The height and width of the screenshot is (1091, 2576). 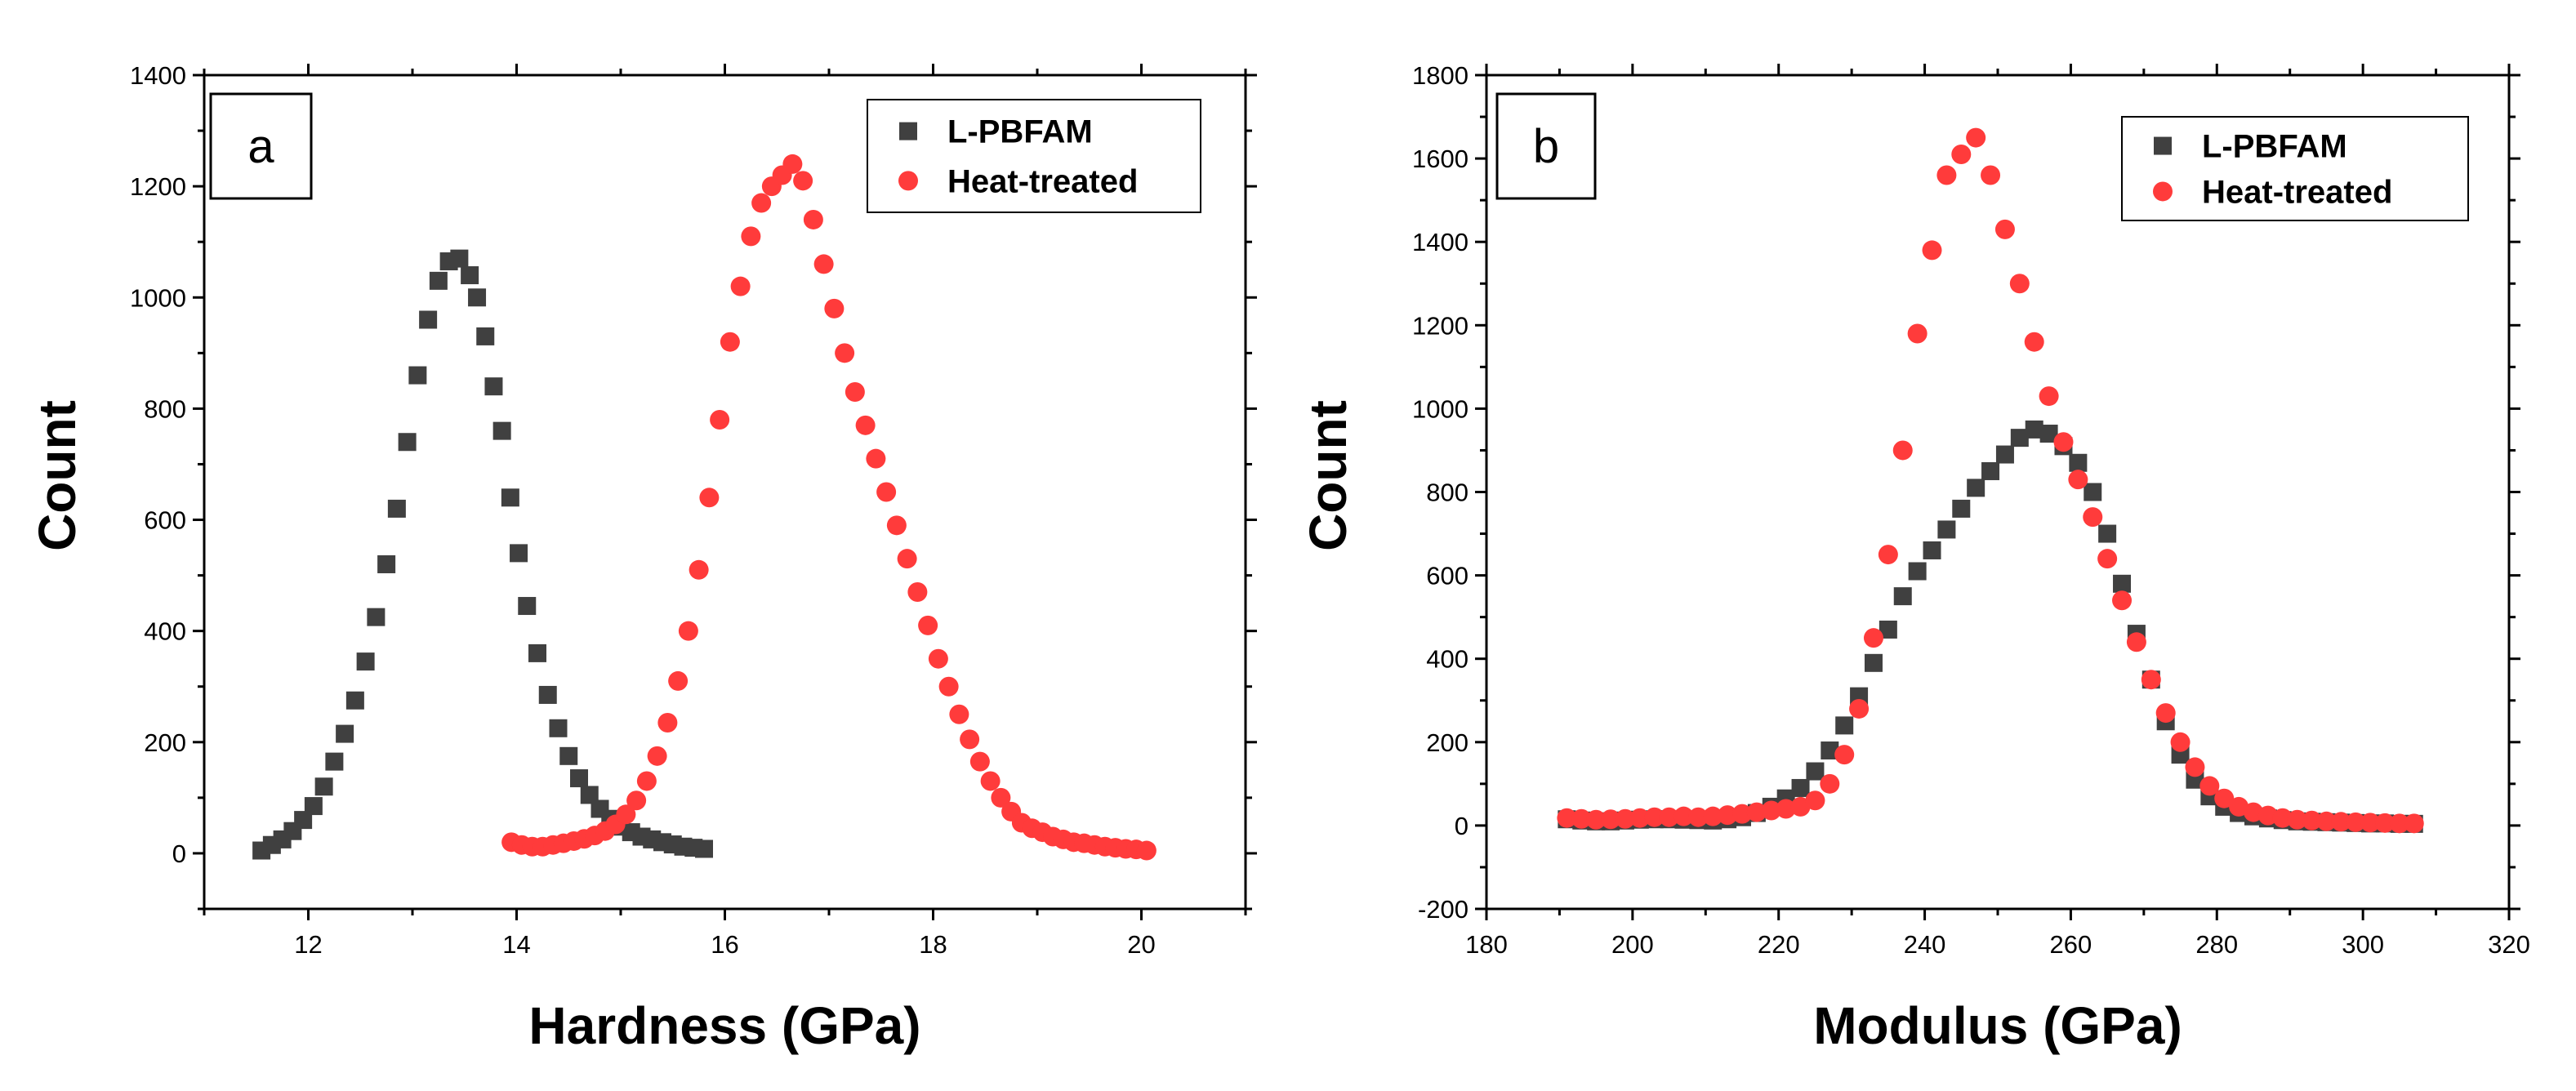 What do you see at coordinates (261, 146) in the screenshot?
I see `panel-a-label-box: a` at bounding box center [261, 146].